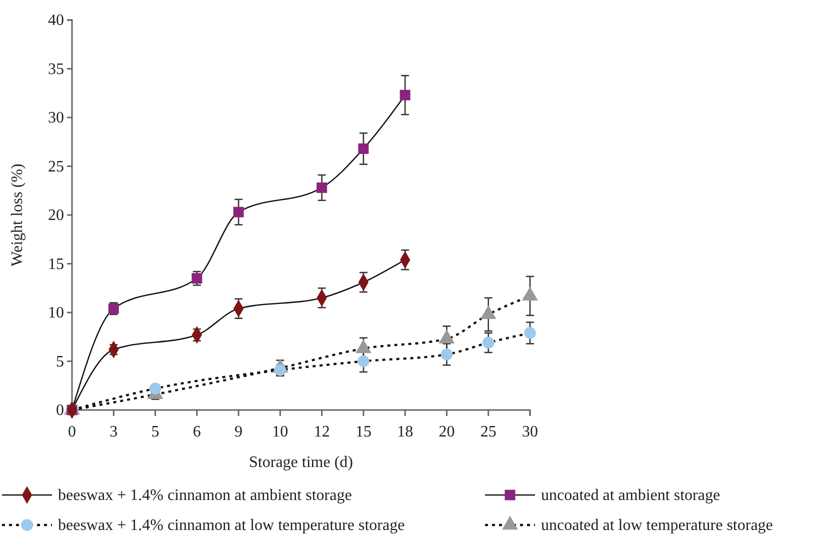 The image size is (821, 535). Describe the element at coordinates (114, 432) in the screenshot. I see `x-tick-label: 3` at that location.